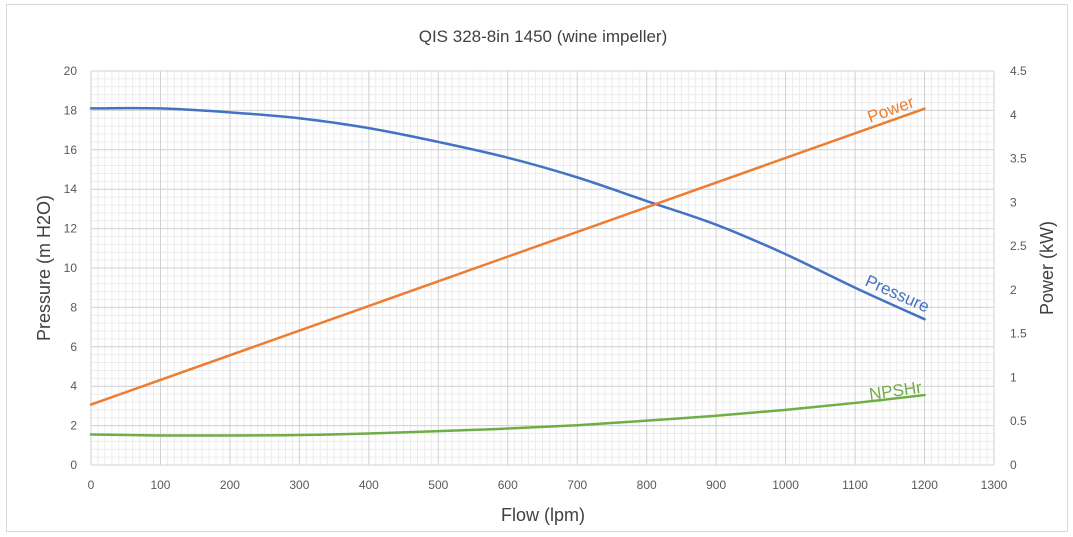 The height and width of the screenshot is (537, 1073). Describe the element at coordinates (71, 229) in the screenshot. I see `y-tick-label: 12` at that location.